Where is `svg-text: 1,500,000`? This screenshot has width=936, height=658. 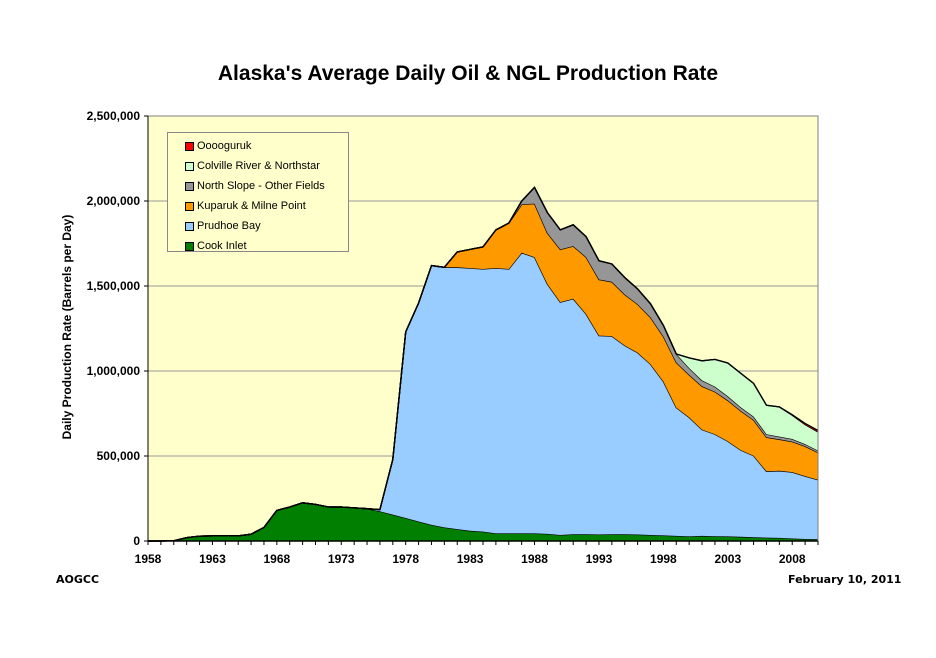 svg-text: 1,500,000 is located at coordinates (114, 286).